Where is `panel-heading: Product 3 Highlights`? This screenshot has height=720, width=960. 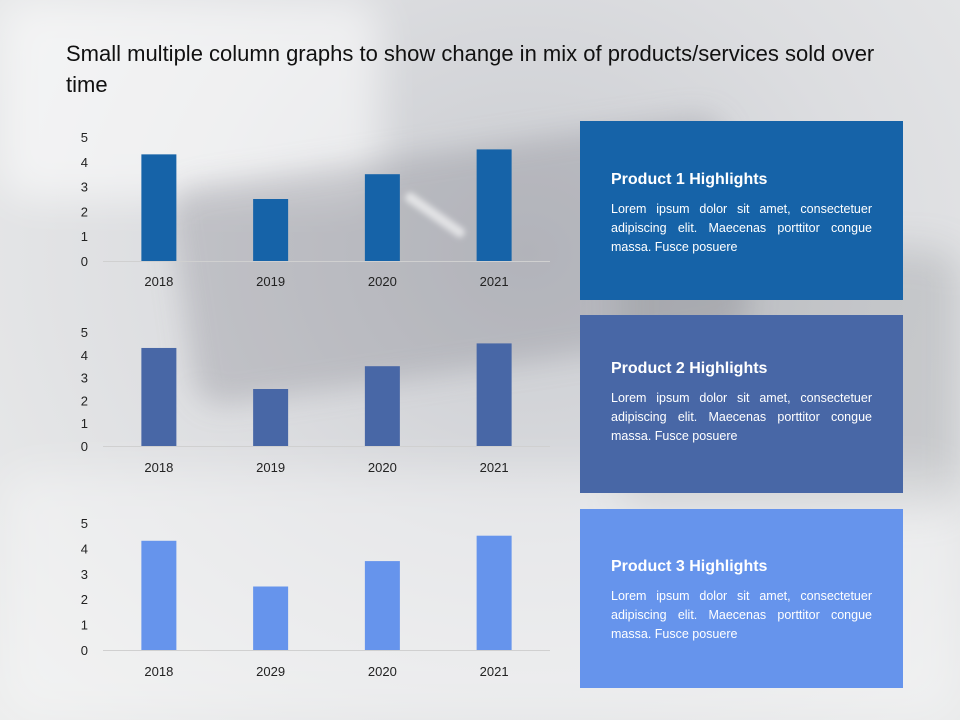 panel-heading: Product 3 Highlights is located at coordinates (689, 566).